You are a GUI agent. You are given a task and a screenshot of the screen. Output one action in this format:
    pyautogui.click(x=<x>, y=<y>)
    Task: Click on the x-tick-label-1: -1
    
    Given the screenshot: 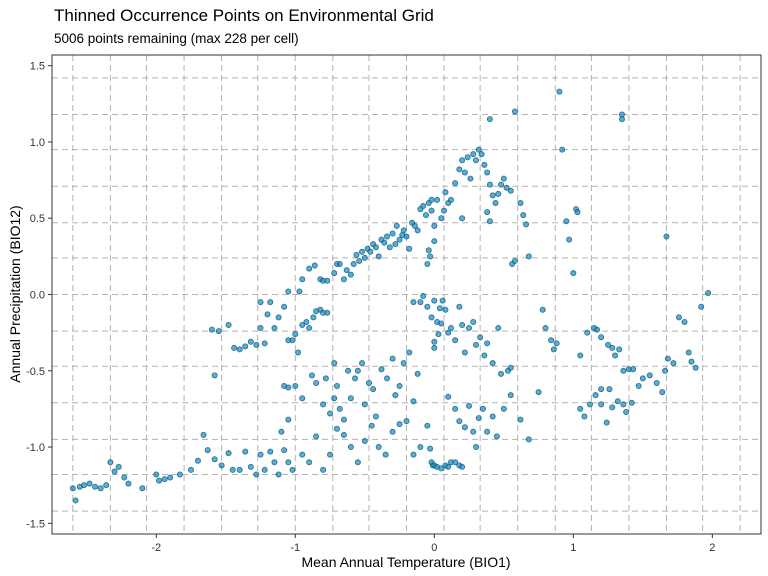 What is the action you would take?
    pyautogui.click(x=295, y=548)
    